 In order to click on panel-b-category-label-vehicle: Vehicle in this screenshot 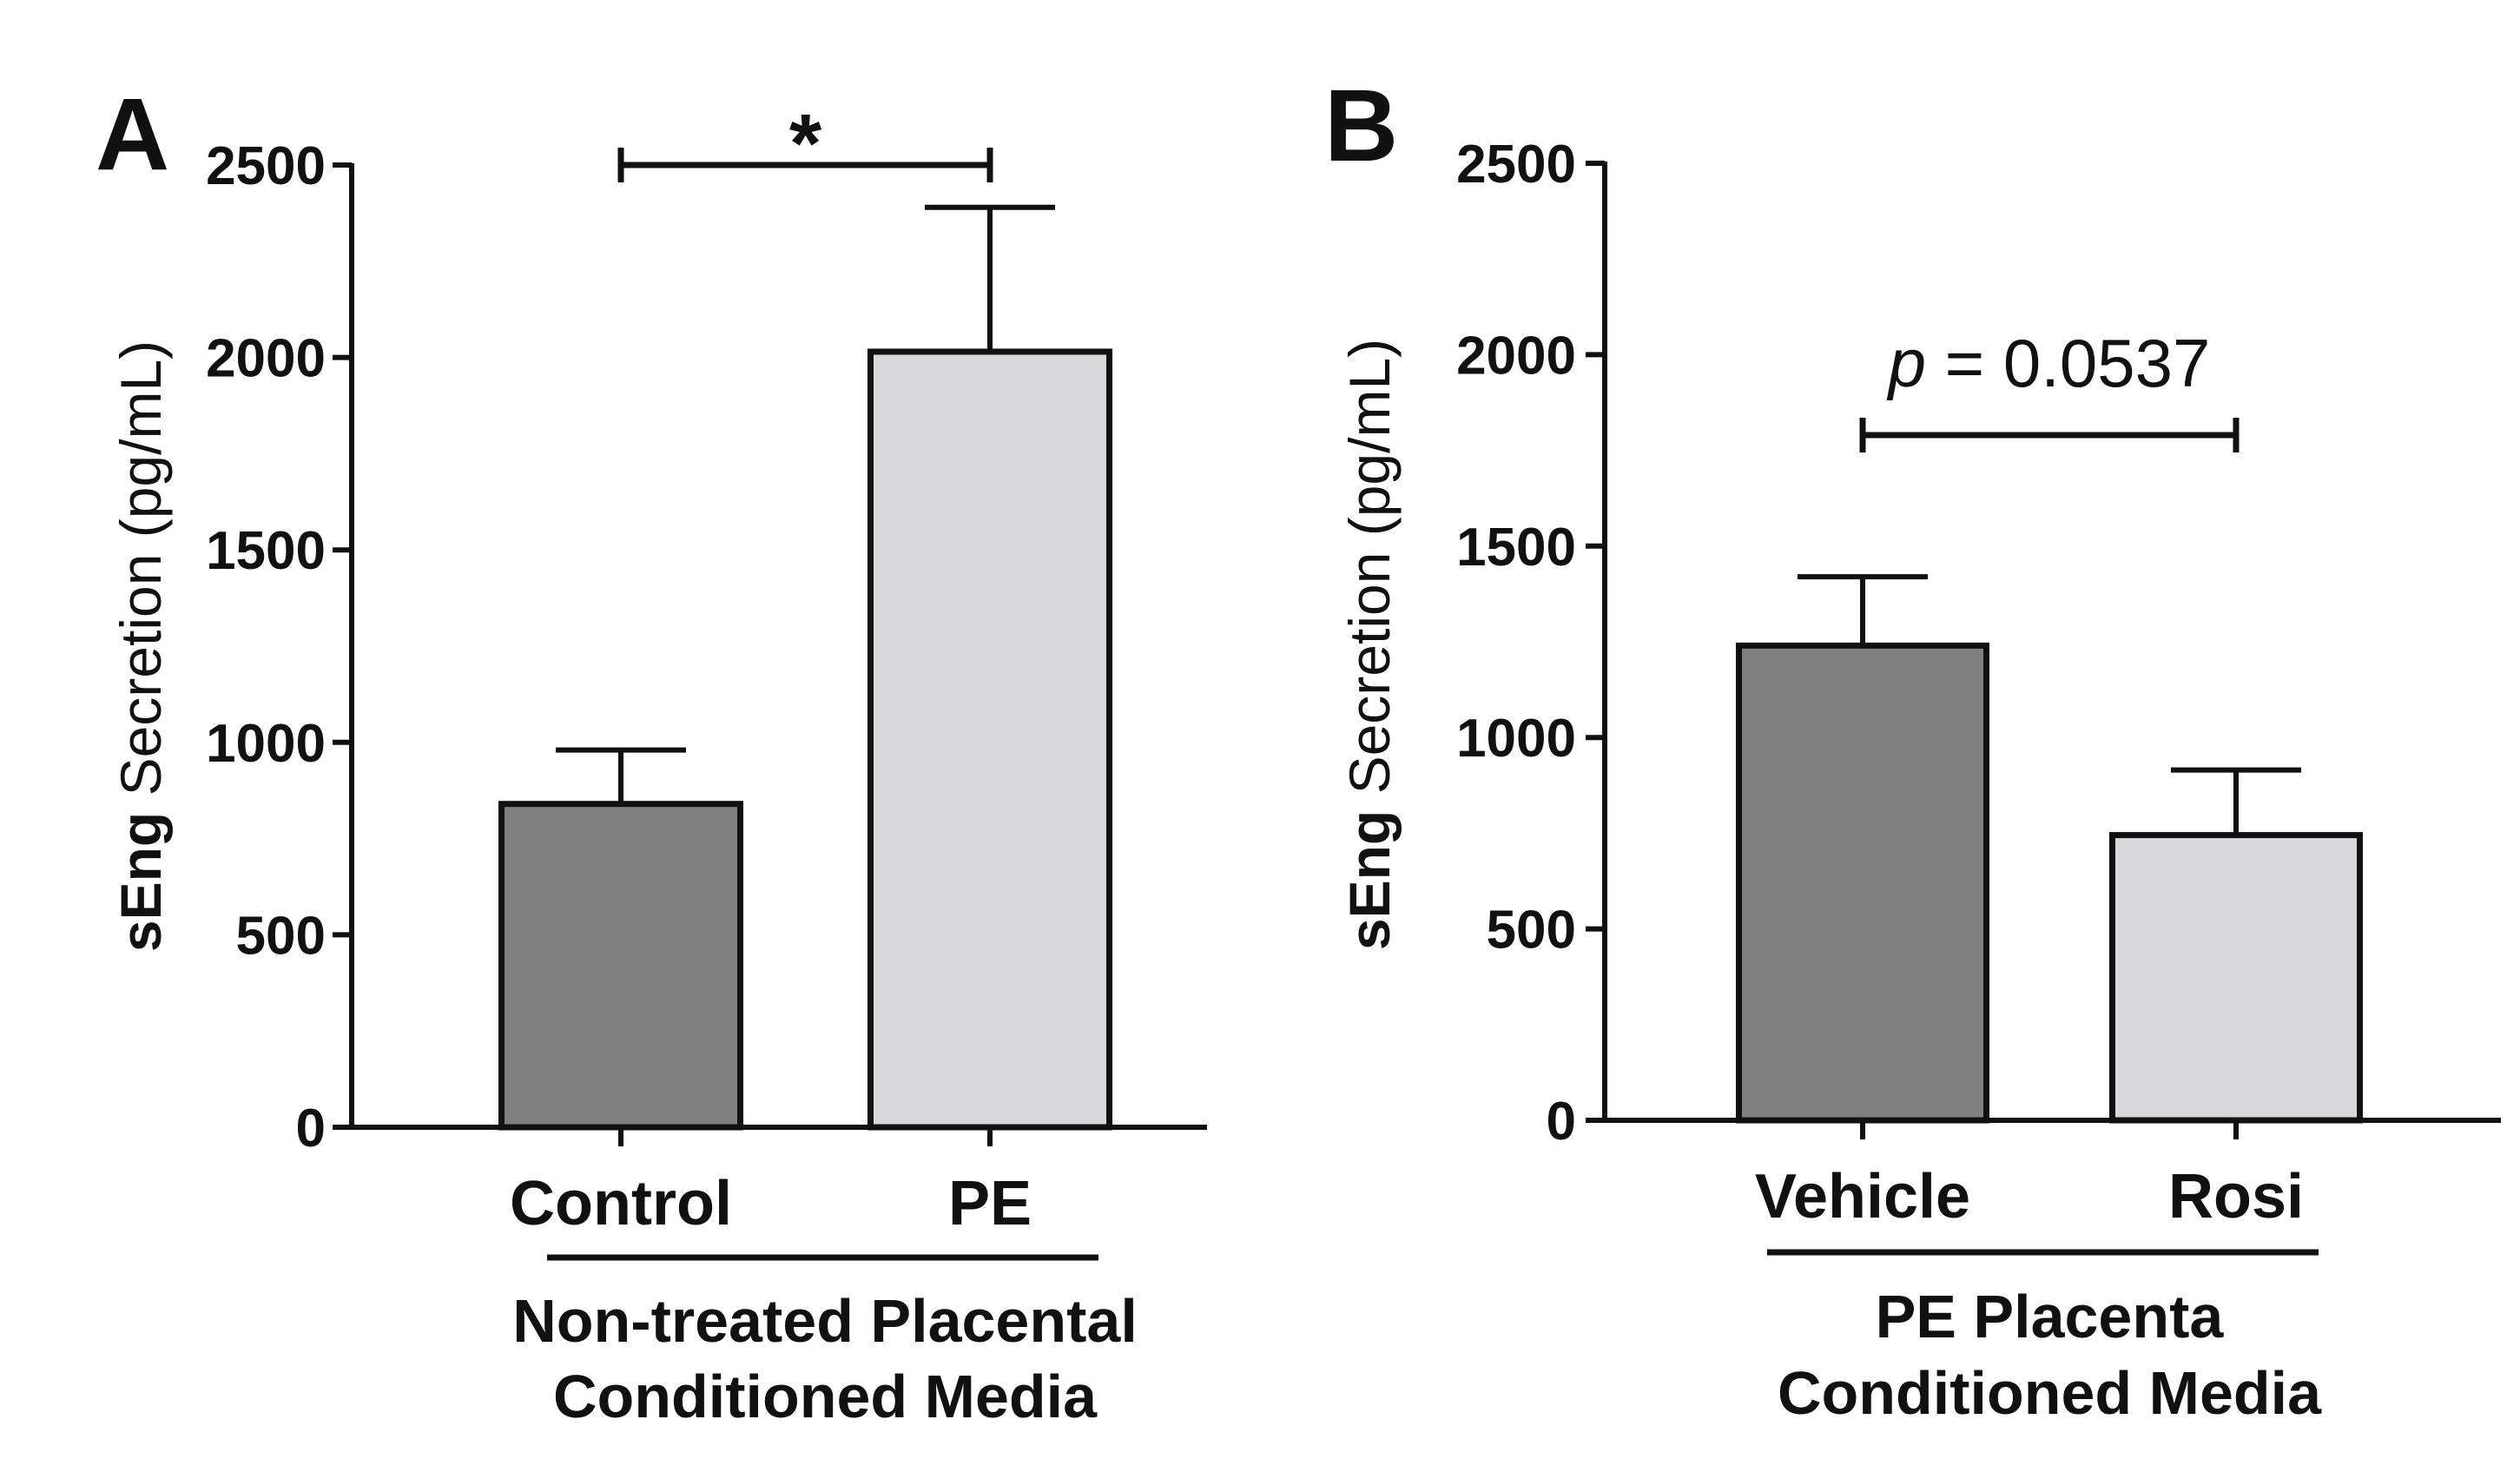, I will do `click(1862, 1196)`.